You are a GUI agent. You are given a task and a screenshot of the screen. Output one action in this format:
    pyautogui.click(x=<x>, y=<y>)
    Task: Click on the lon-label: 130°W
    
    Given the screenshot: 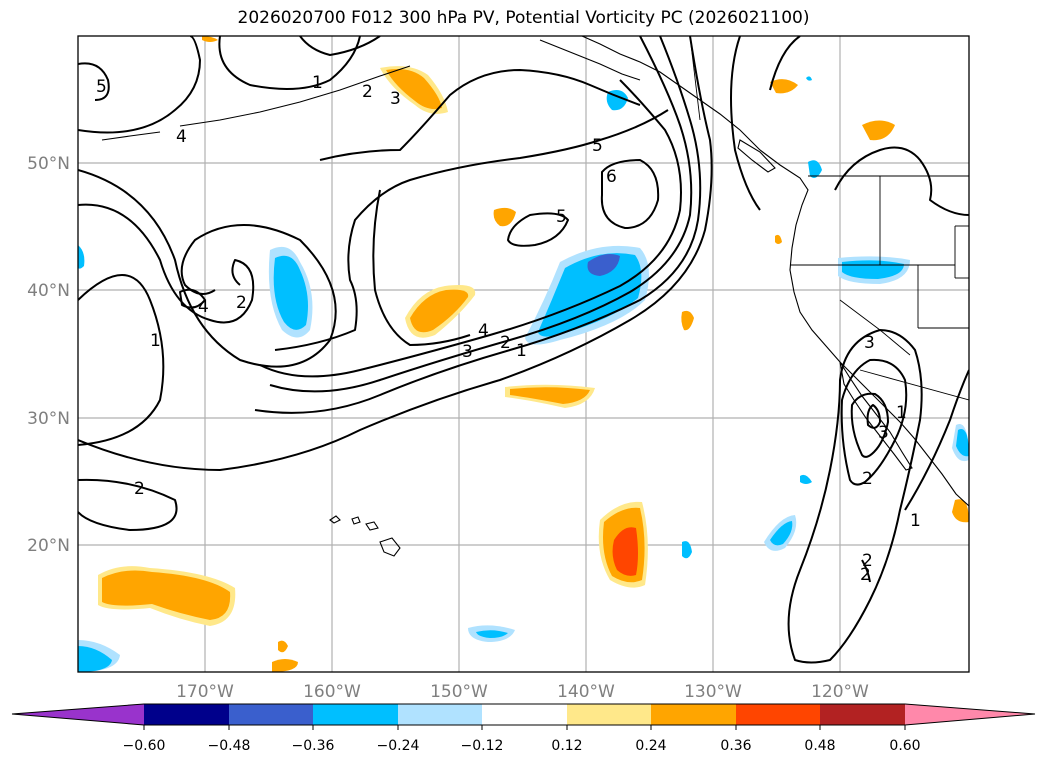 What is the action you would take?
    pyautogui.click(x=713, y=692)
    